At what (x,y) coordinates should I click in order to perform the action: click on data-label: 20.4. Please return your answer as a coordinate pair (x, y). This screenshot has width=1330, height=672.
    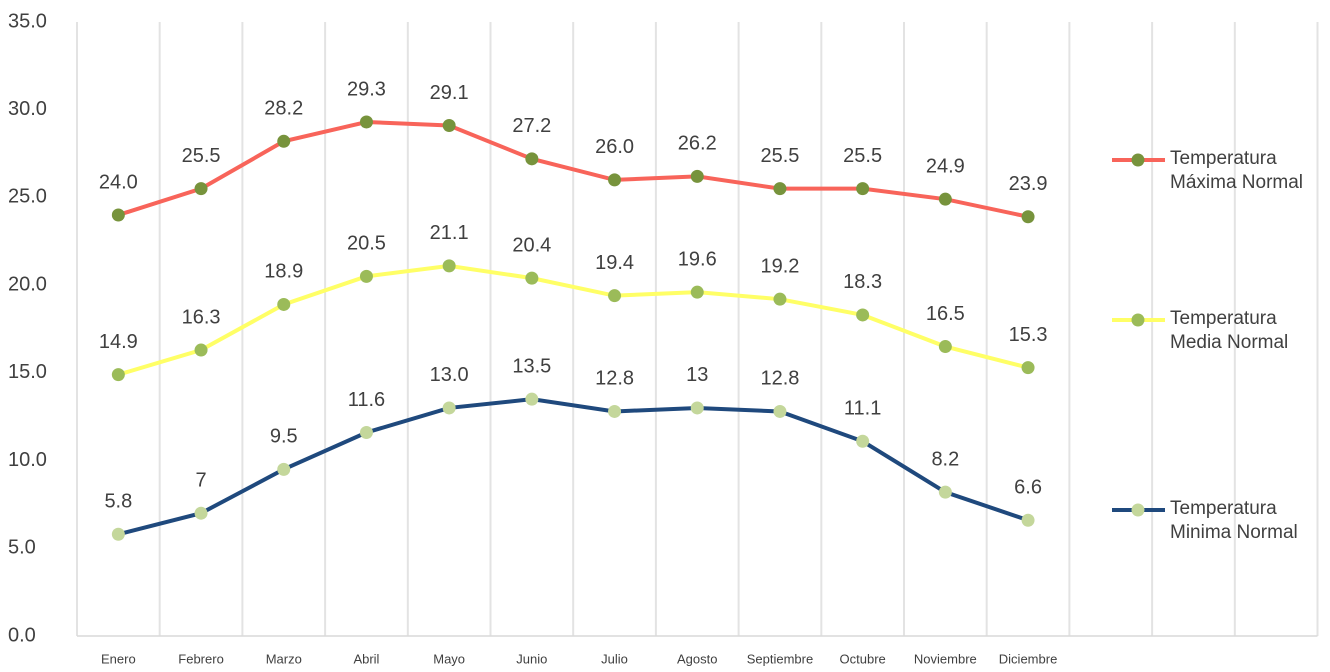
    Looking at the image, I should click on (531, 245).